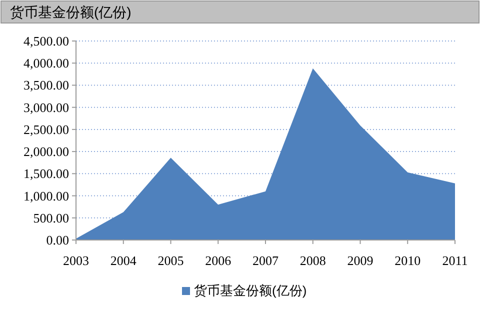 The width and height of the screenshot is (480, 311). Describe the element at coordinates (455, 260) in the screenshot. I see `x-tick-label: 2011` at that location.